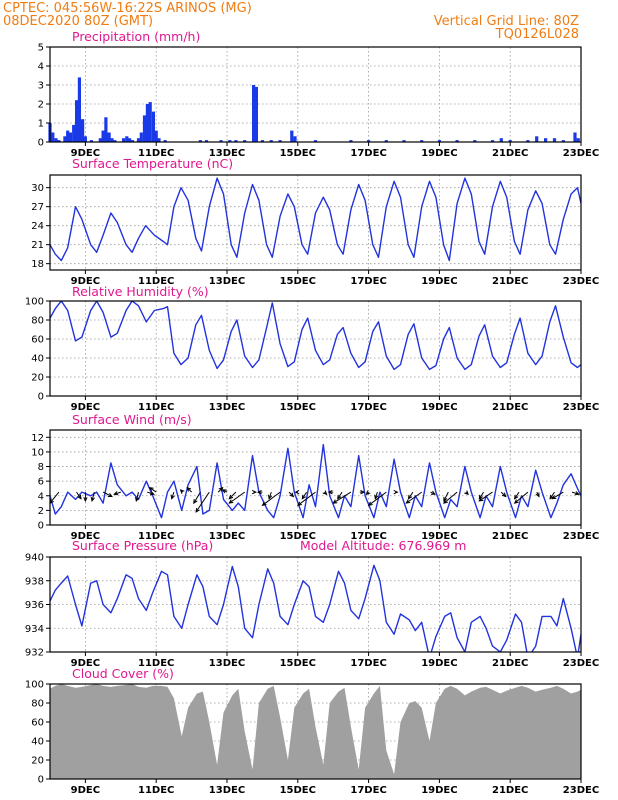  Describe the element at coordinates (368, 153) in the screenshot. I see `x-tick-label: 17DEC` at that location.